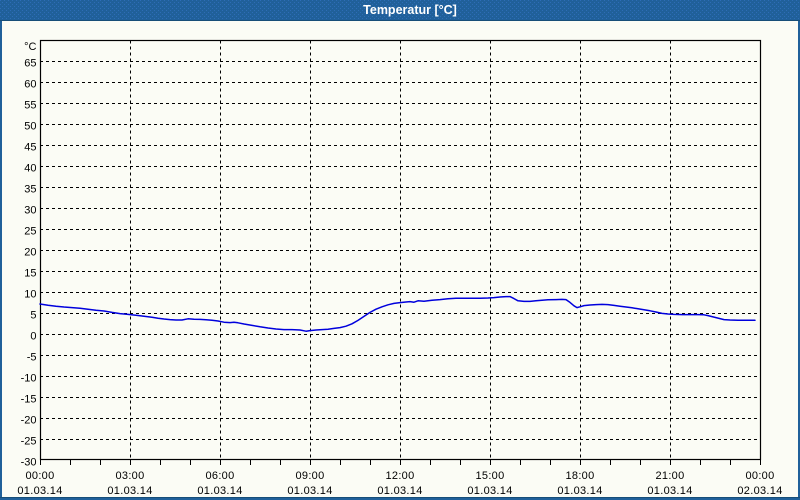 This screenshot has width=800, height=500. Describe the element at coordinates (30, 169) in the screenshot. I see `svg-text: 40` at that location.